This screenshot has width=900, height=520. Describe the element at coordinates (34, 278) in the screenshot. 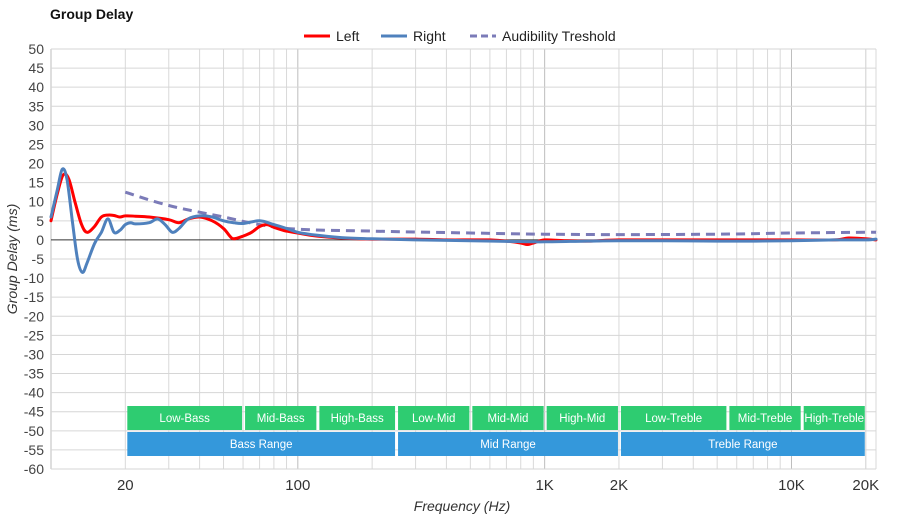

I see `y-tick-label: -10` at that location.